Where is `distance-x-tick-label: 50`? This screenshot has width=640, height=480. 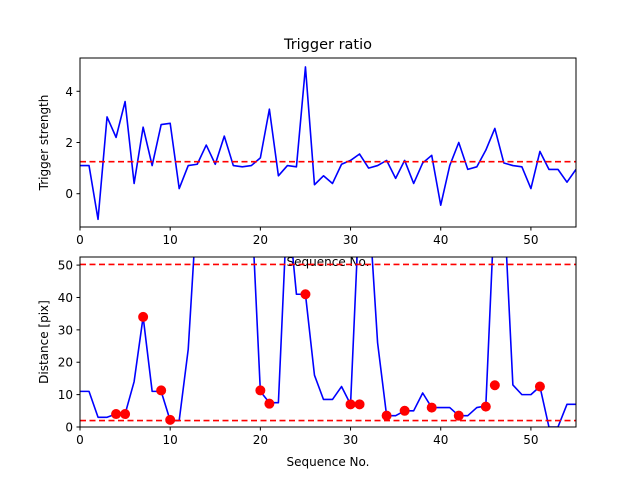 distance-x-tick-label: 50 is located at coordinates (530, 440).